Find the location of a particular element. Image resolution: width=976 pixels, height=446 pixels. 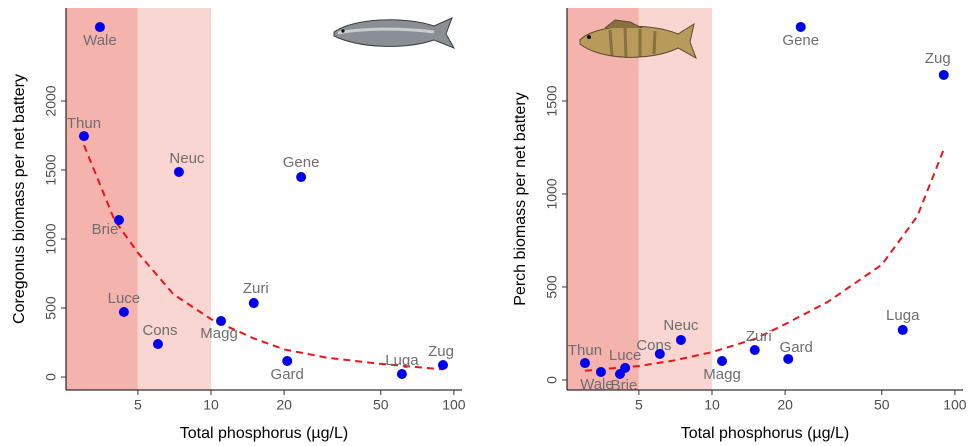

y-axis-label: Perch biomass per net battery is located at coordinates (520, 198).